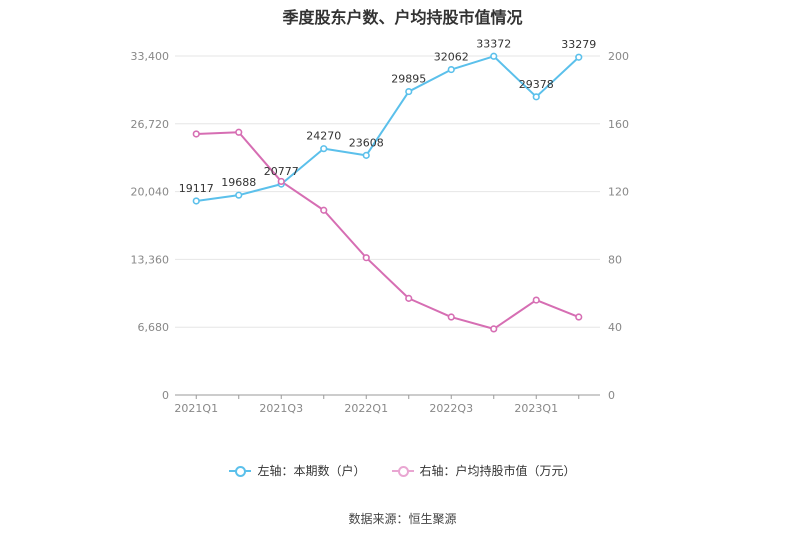 This screenshot has width=805, height=536. What do you see at coordinates (611, 395) in the screenshot?
I see `y-right-tick-label: 0` at bounding box center [611, 395].